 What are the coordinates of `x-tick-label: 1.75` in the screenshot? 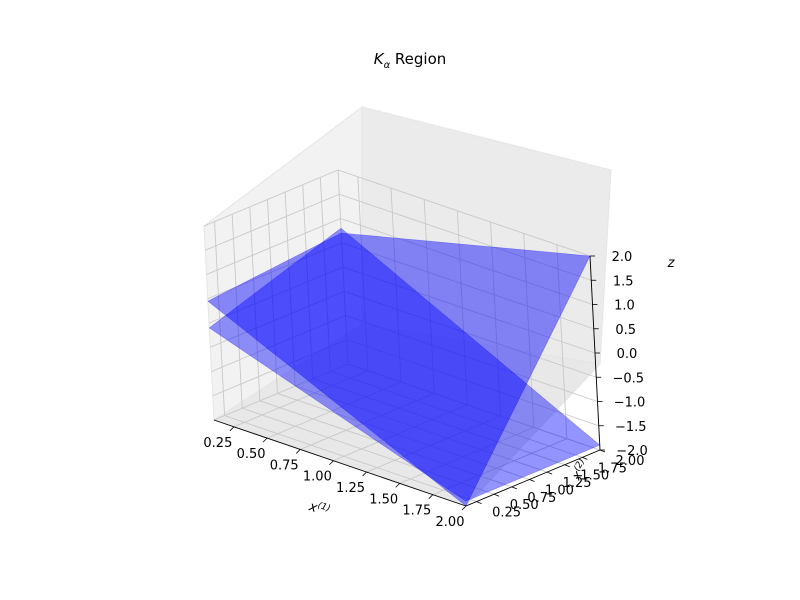 It's located at (416, 511).